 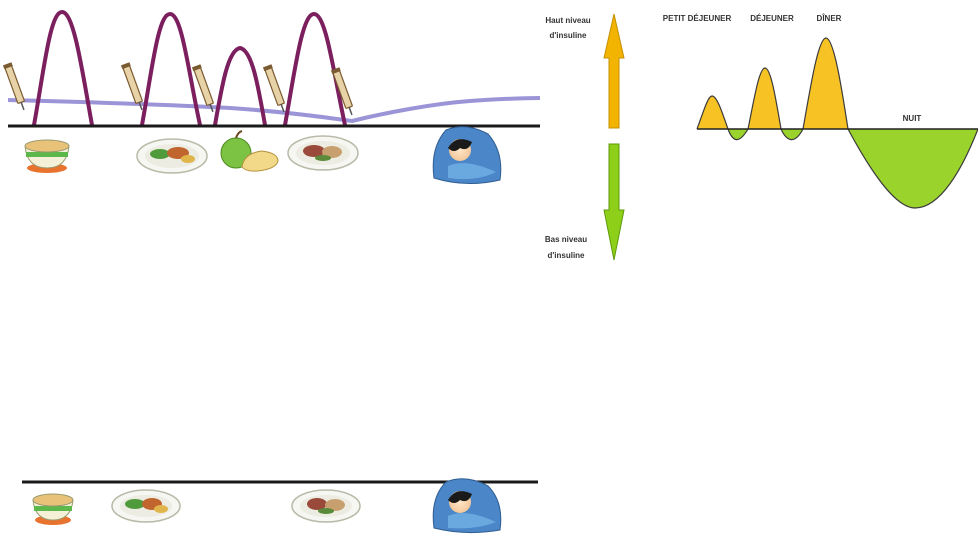 What do you see at coordinates (825, 83) in the screenshot?
I see `dinner-peak` at bounding box center [825, 83].